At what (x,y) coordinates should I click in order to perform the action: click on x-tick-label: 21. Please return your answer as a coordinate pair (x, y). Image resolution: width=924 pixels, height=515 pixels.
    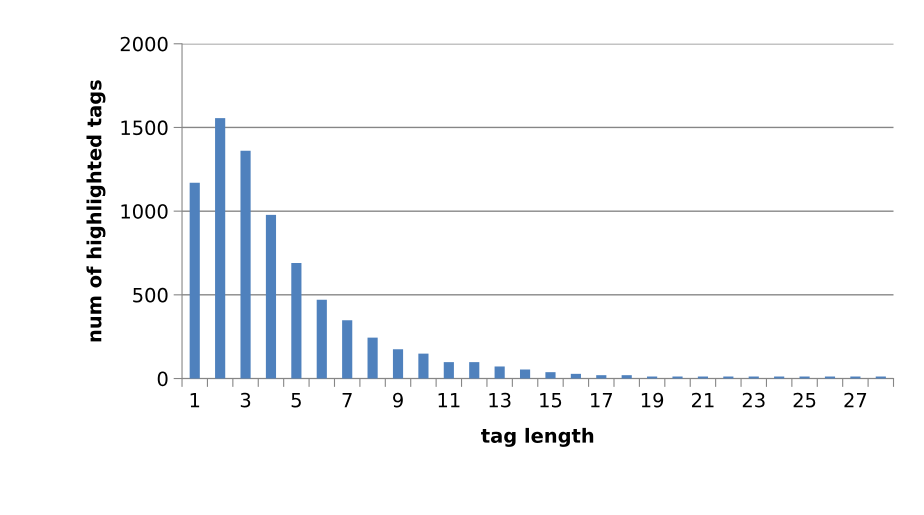
    Looking at the image, I should click on (703, 400).